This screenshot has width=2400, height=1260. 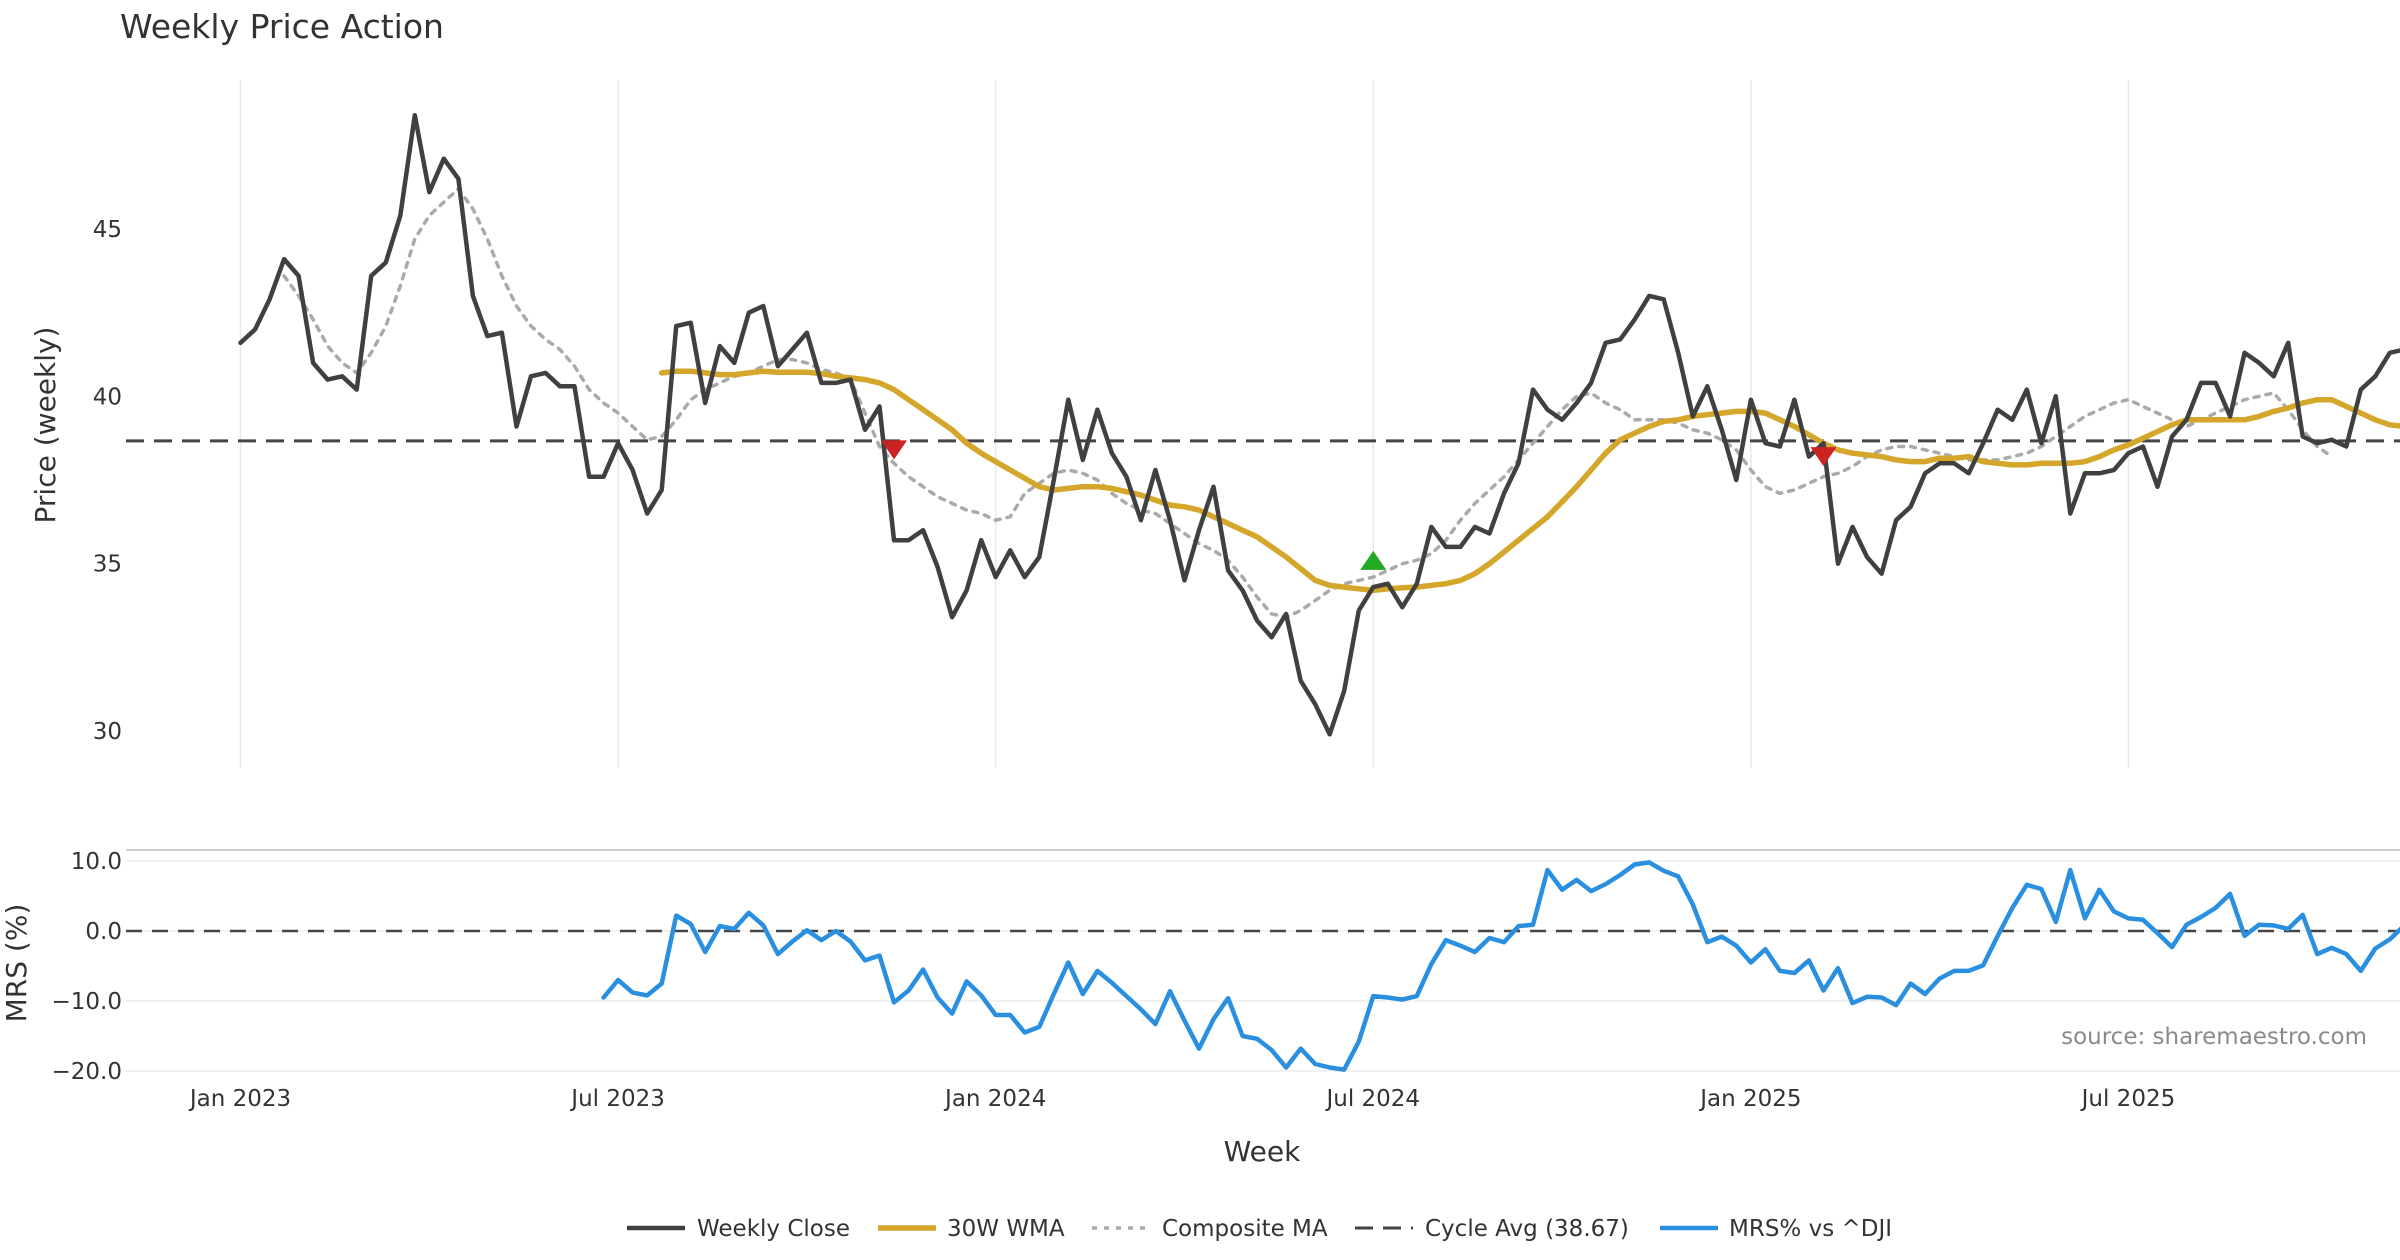 What do you see at coordinates (1262, 1151) in the screenshot?
I see `x-axis-label: Week` at bounding box center [1262, 1151].